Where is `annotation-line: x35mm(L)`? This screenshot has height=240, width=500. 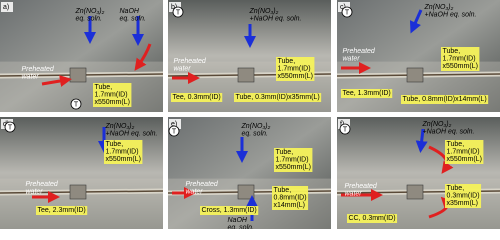 annotation-line: x35mm(L) is located at coordinates (463, 203).